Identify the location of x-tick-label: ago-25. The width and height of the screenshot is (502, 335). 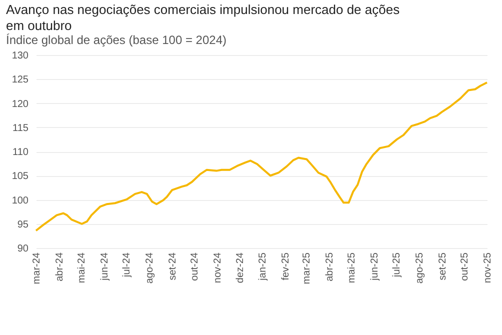
(420, 268).